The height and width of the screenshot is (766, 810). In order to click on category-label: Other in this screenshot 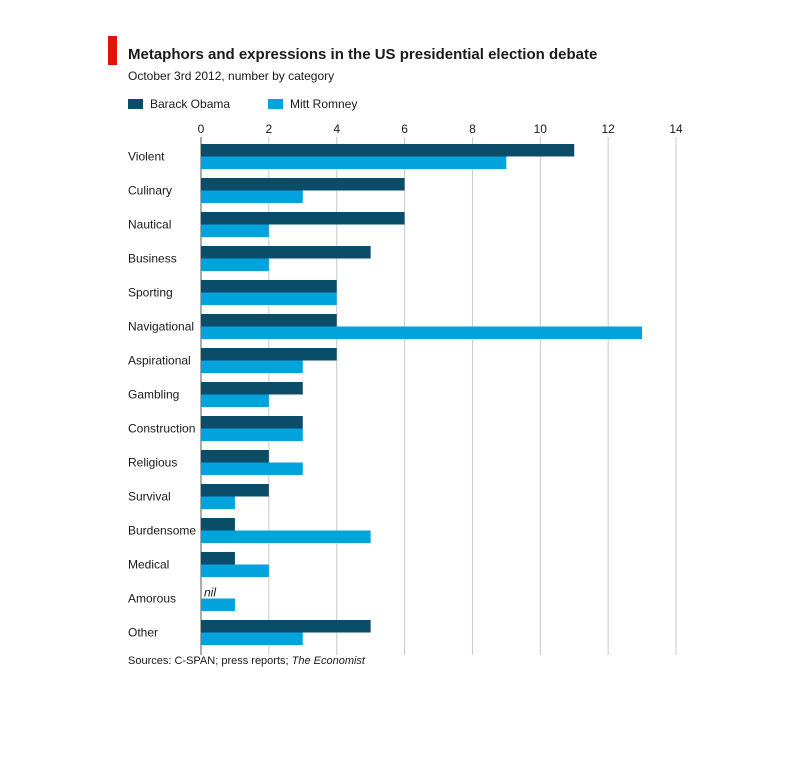, I will do `click(143, 633)`.